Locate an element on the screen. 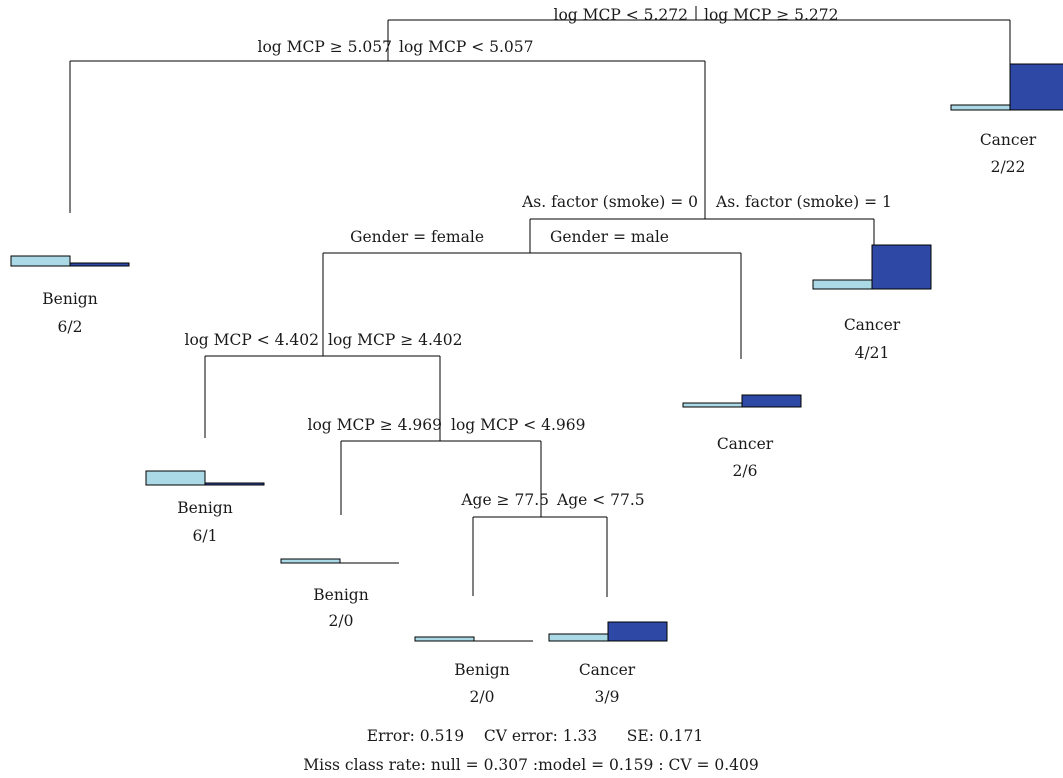  split-node3-left: As. factor (smoke) = 0 is located at coordinates (609, 202).